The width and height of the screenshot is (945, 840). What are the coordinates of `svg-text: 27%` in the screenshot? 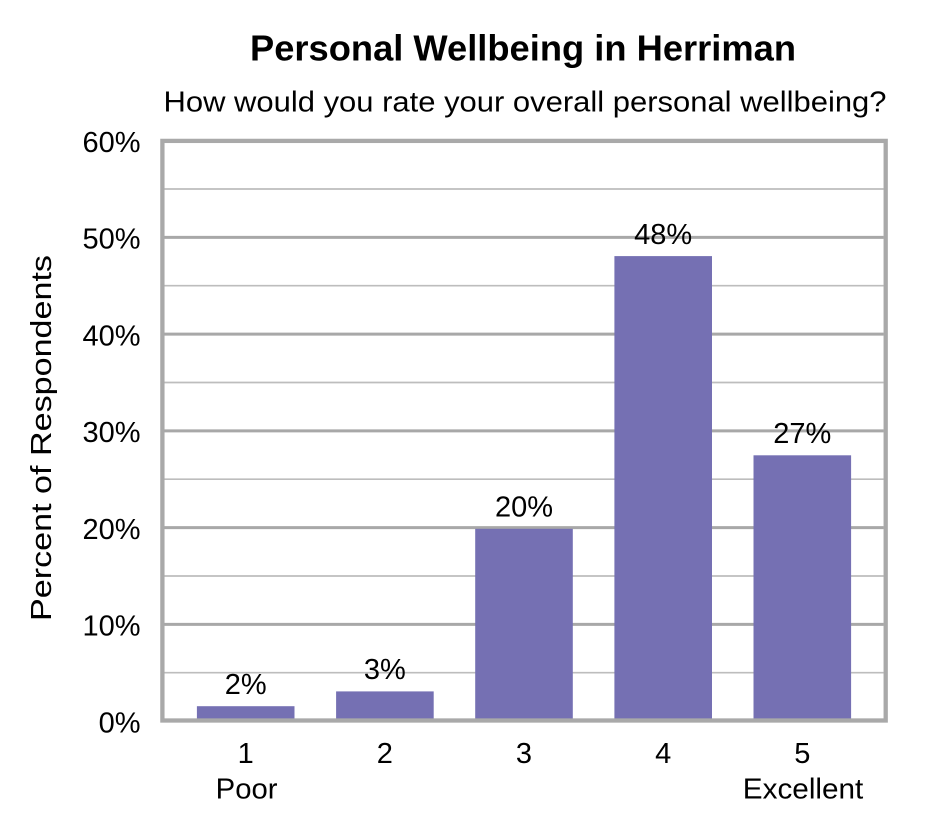 It's located at (802, 434).